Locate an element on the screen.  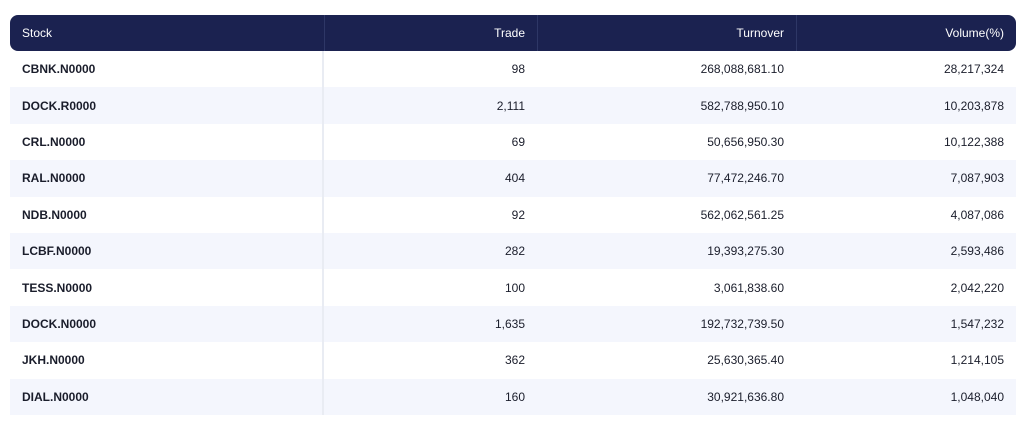
table-row: CBNK.N0000 98 268,088,681.10 28,217,324 is located at coordinates (513, 69).